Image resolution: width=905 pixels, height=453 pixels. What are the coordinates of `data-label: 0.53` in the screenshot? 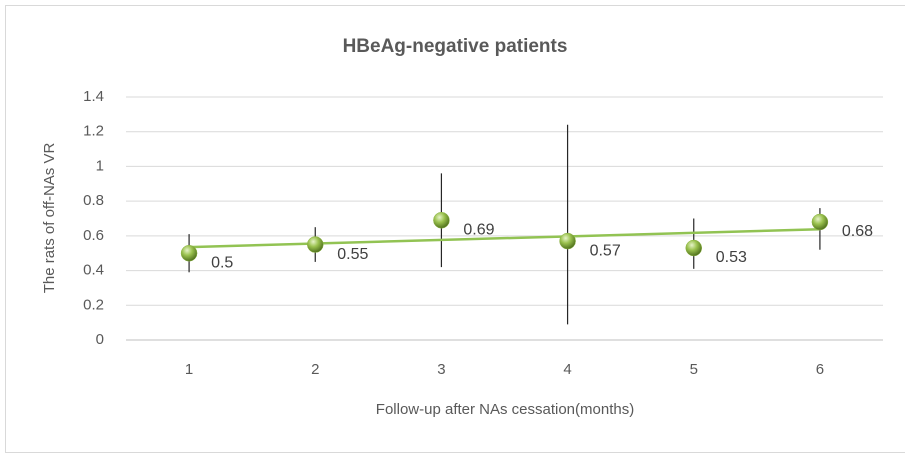 It's located at (731, 257).